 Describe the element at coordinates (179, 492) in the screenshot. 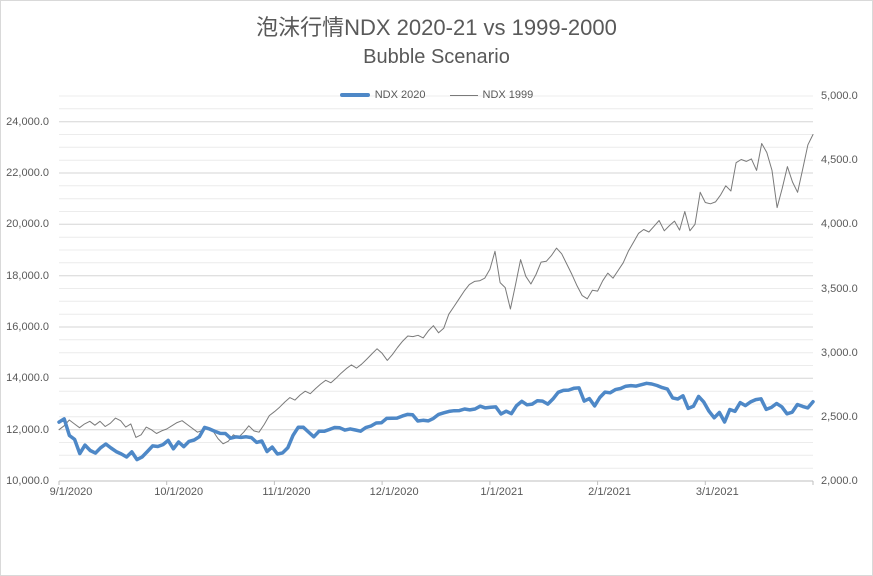

I see `x-axis-tick-label: 10/1/2020` at that location.